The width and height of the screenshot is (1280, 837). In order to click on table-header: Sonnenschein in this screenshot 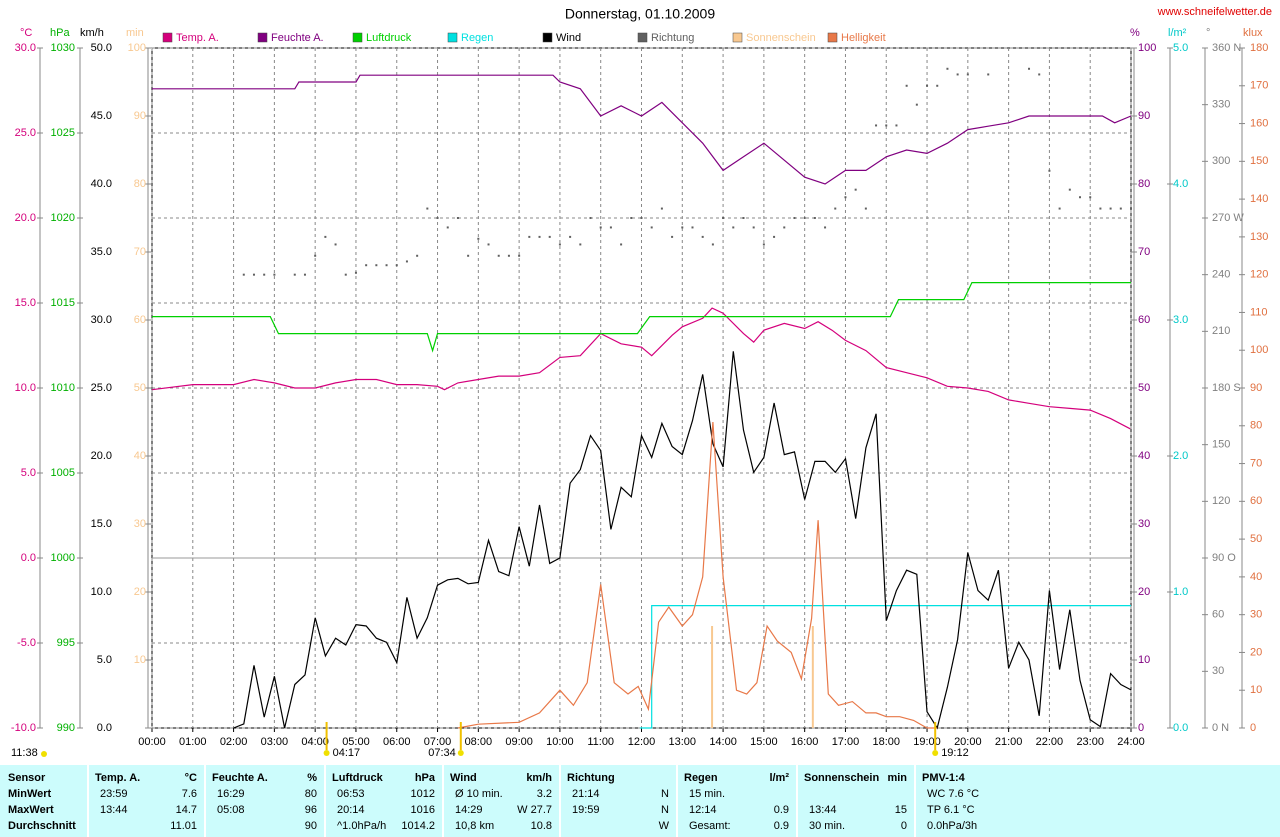, I will do `click(841, 778)`.